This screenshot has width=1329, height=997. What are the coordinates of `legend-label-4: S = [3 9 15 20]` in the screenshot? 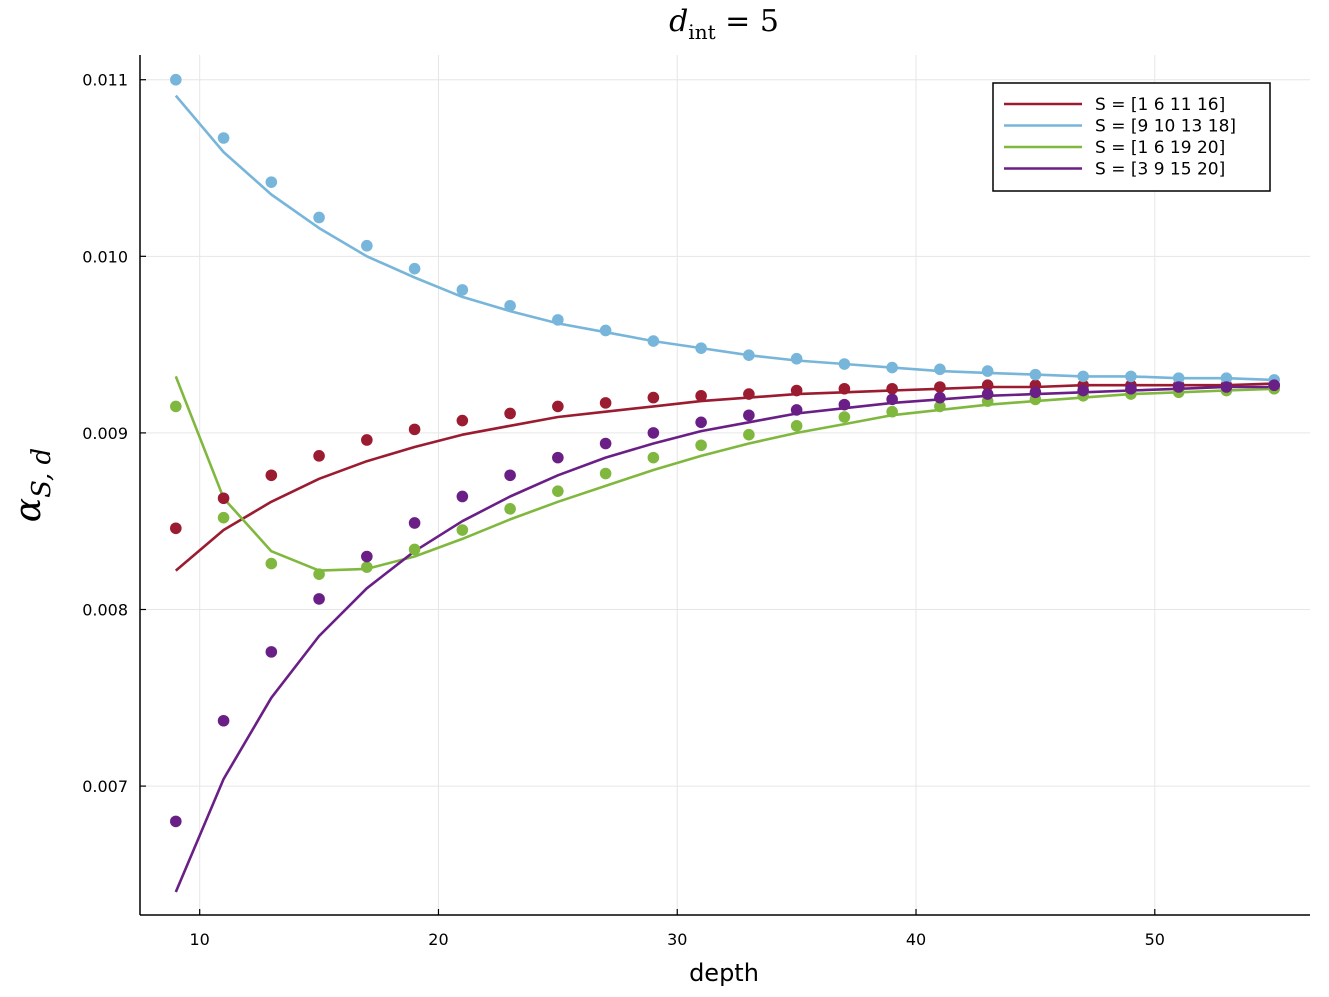 It's located at (1160, 170).